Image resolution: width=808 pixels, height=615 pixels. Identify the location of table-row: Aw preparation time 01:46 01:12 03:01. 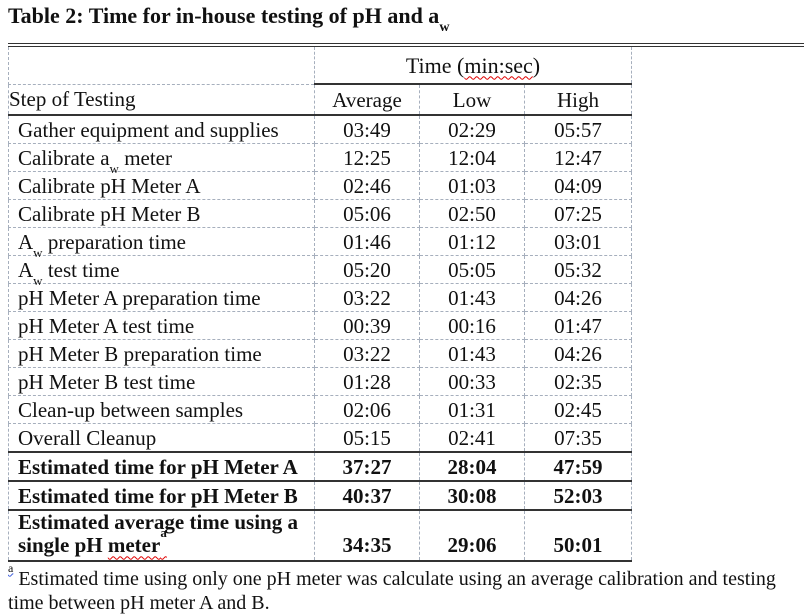
(320, 243).